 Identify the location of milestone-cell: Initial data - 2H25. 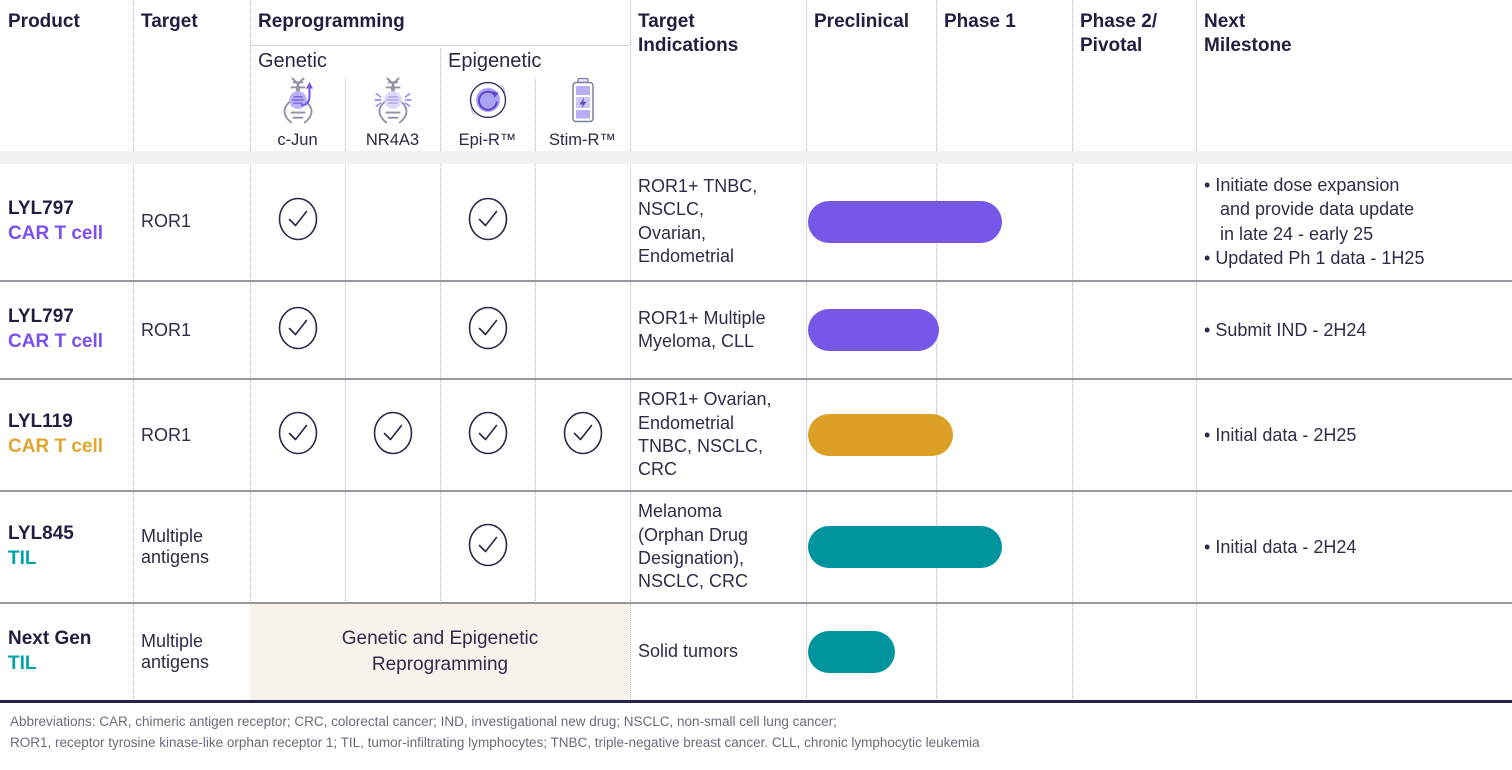
(1355, 435).